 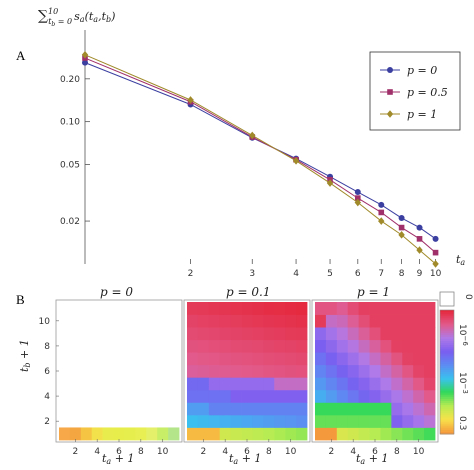 I want to click on legend: p = 0 p = 0.5 p = 1, so click(x=415, y=91).